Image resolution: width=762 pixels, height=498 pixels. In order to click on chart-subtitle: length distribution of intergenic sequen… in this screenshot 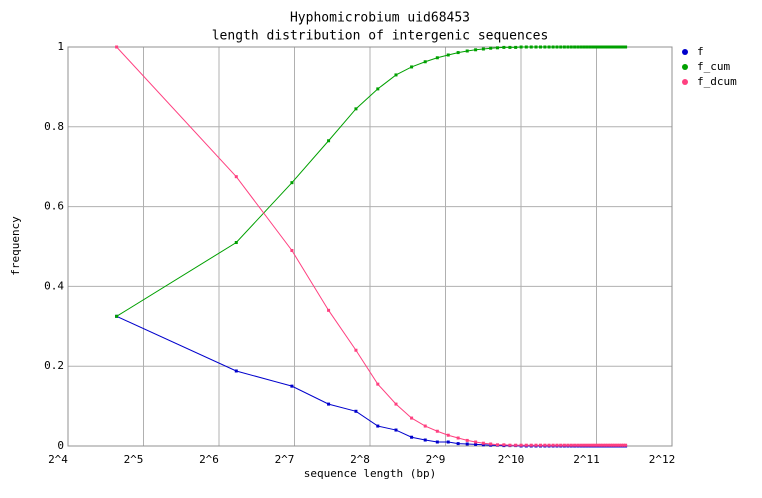, I will do `click(380, 36)`.